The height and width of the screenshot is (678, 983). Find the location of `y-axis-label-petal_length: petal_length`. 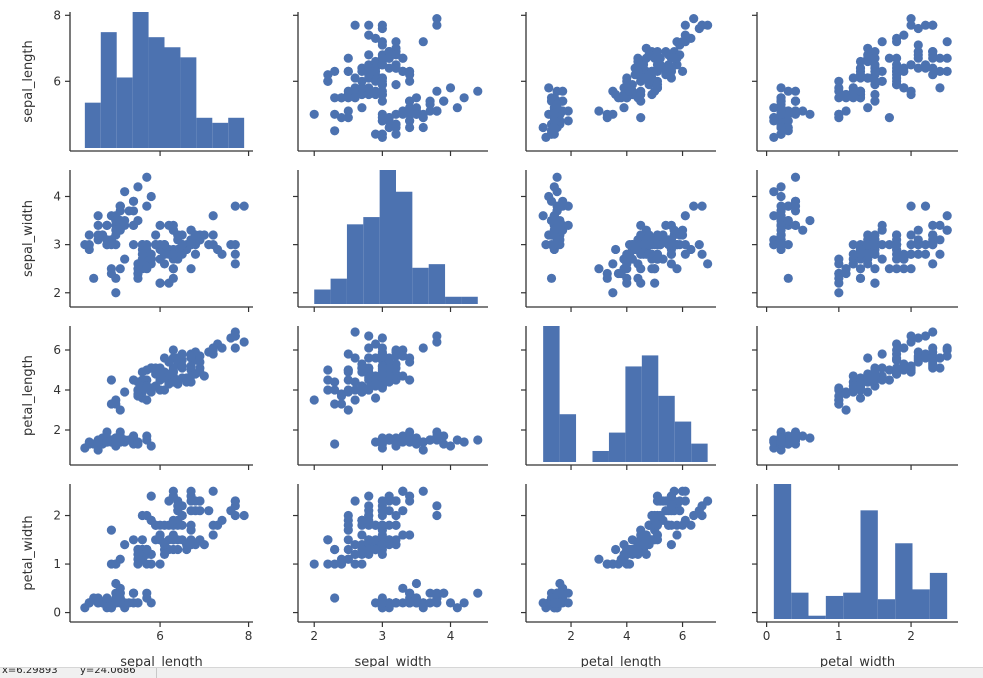

y-axis-label-petal_length: petal_length is located at coordinates (28, 395).